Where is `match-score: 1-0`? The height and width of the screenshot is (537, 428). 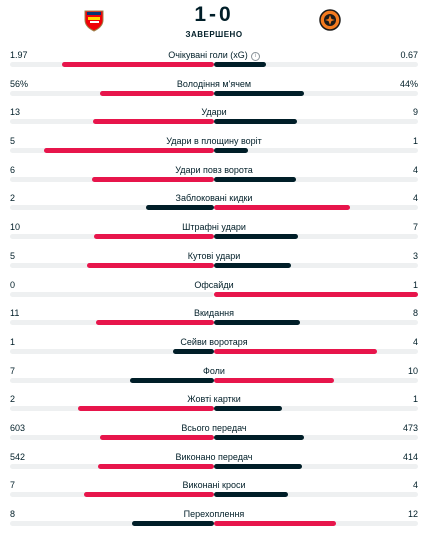
match-score: 1-0 is located at coordinates (214, 14).